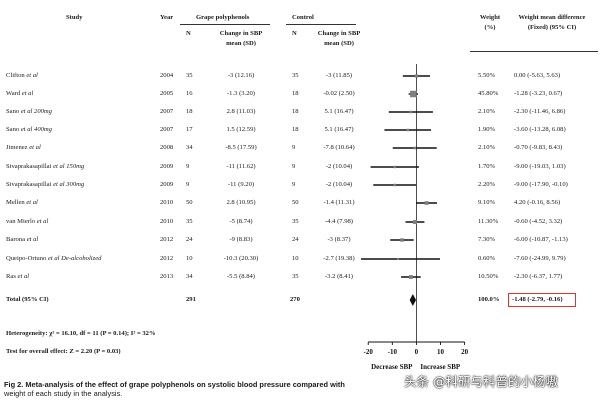 Image resolution: width=600 pixels, height=400 pixels. I want to click on header-mean-sd-treatment: mean (SD), so click(241, 43).